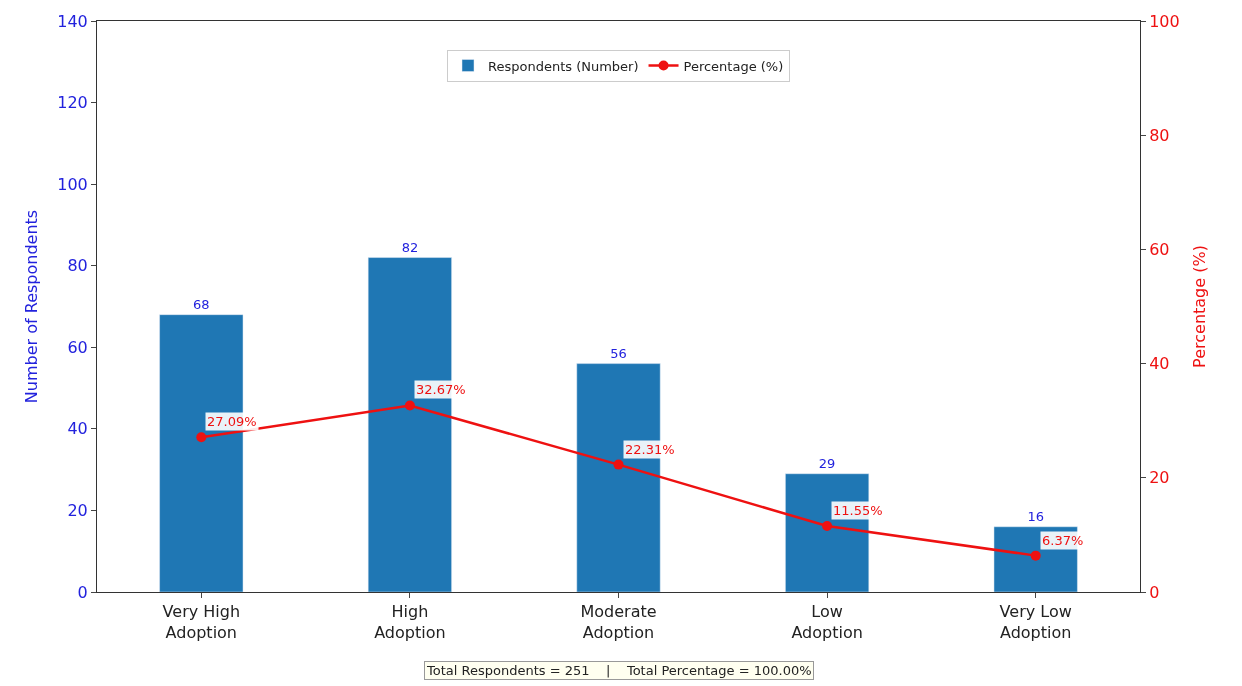 This screenshot has height=686, width=1242. What do you see at coordinates (32, 306) in the screenshot?
I see `y-axis-title: Number of Respondents` at bounding box center [32, 306].